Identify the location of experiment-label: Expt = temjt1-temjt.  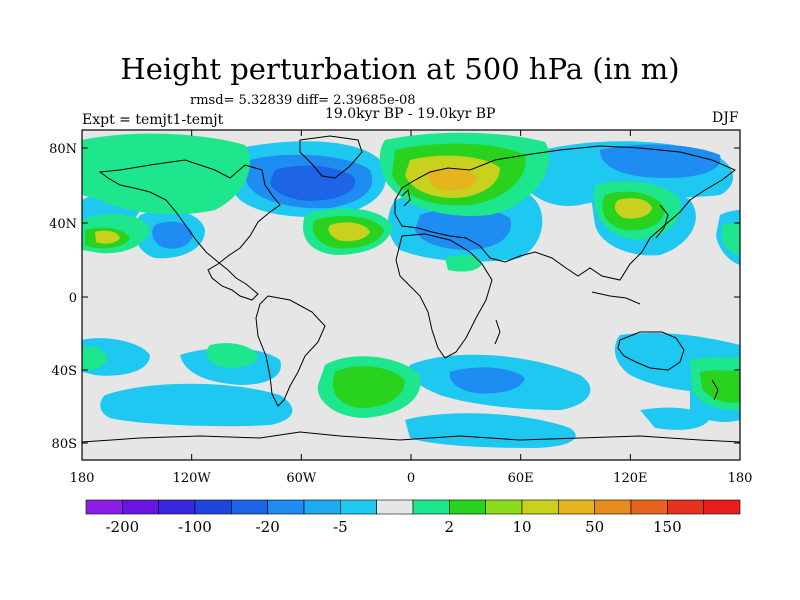
(153, 120).